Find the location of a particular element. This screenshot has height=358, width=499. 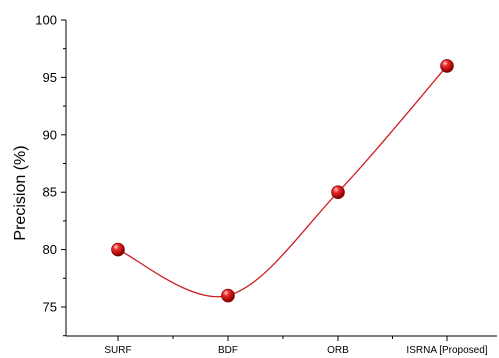

y-tick-label: 95 is located at coordinates (50, 77).